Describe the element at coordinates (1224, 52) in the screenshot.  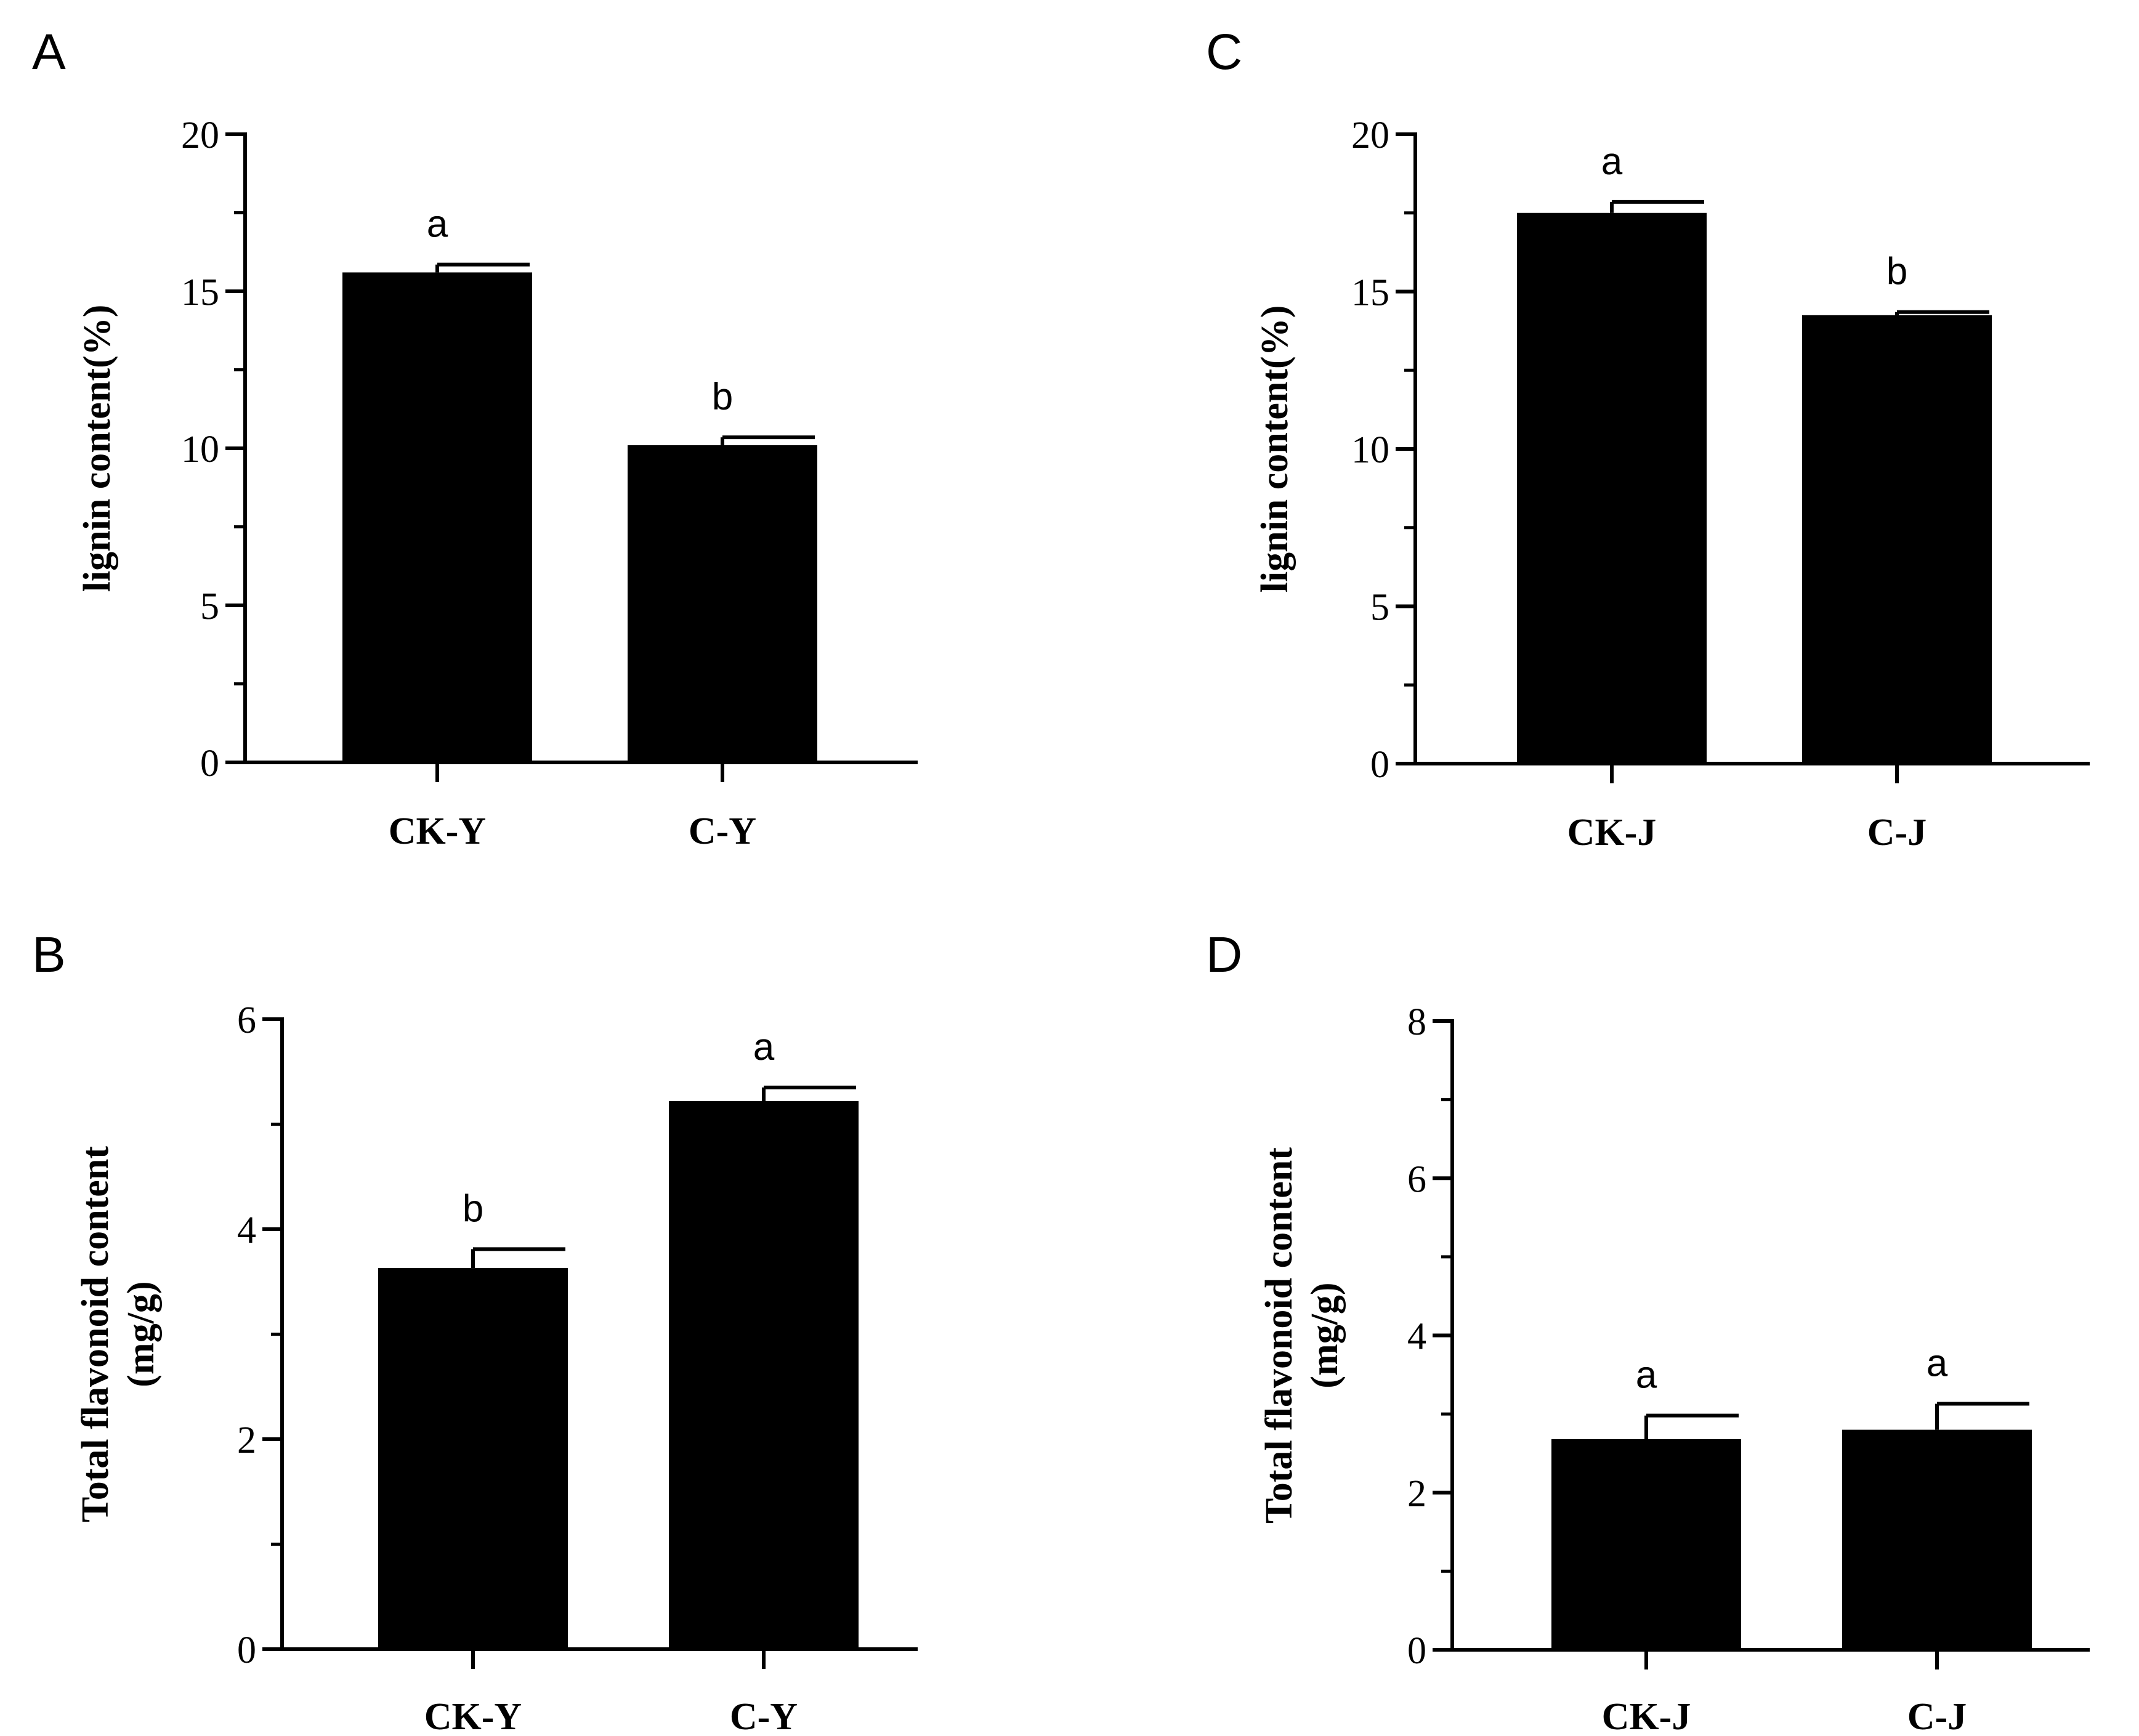
I see `panel-letter: C` at that location.